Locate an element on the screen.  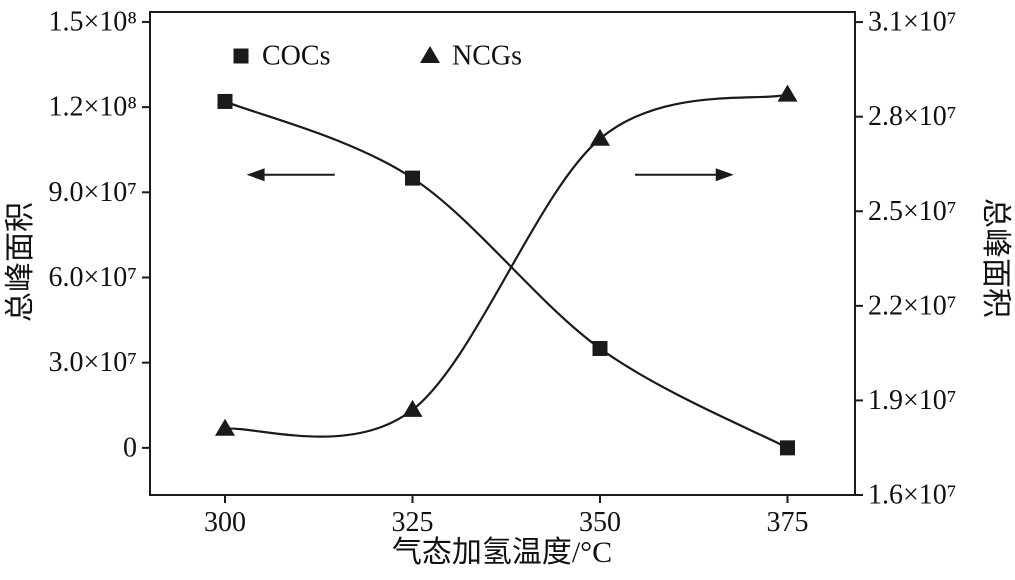
left-tick-label: 3.0×10⁷ is located at coordinates (92, 362).